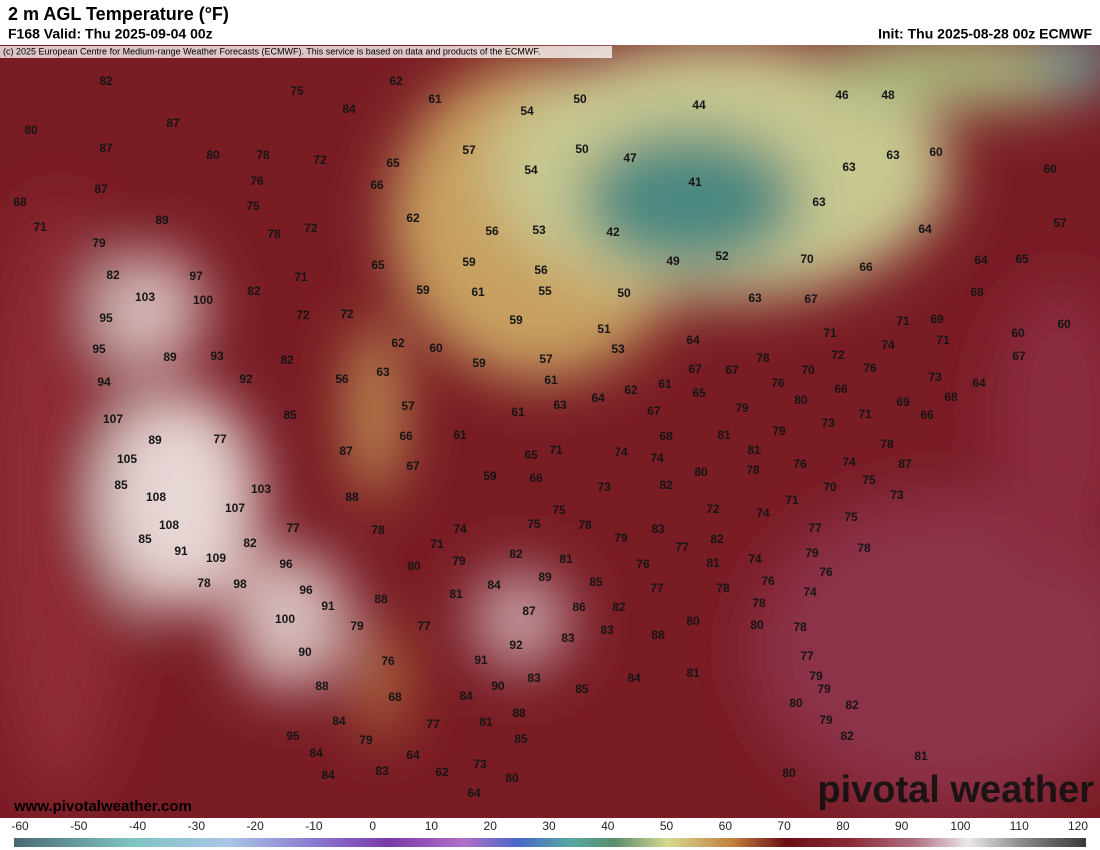 The image size is (1100, 850). What do you see at coordinates (695, 182) in the screenshot?
I see `temperature-label: 41` at bounding box center [695, 182].